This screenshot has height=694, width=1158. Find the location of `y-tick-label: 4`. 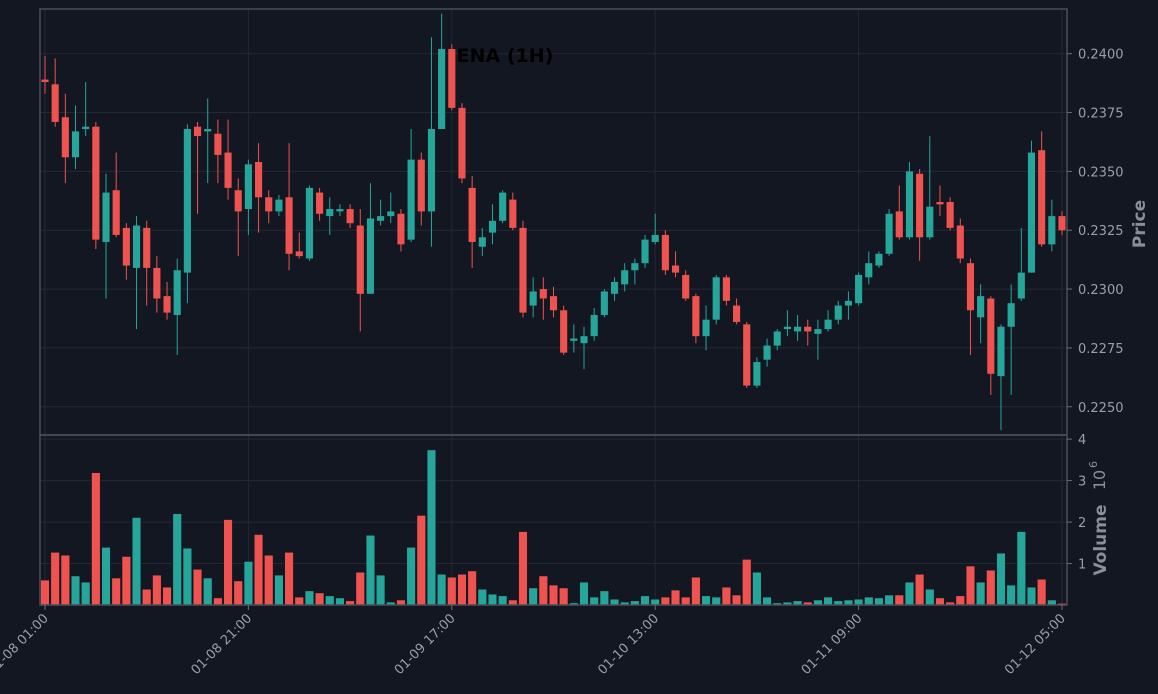

y-tick-label: 4 is located at coordinates (1082, 440).